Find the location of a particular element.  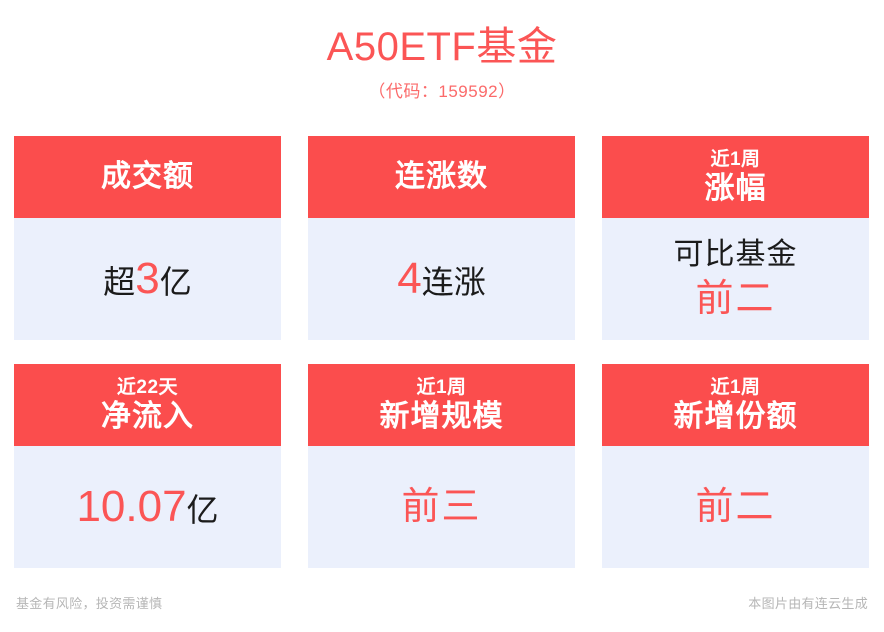

card-header: 近22天 净流入 is located at coordinates (147, 405).